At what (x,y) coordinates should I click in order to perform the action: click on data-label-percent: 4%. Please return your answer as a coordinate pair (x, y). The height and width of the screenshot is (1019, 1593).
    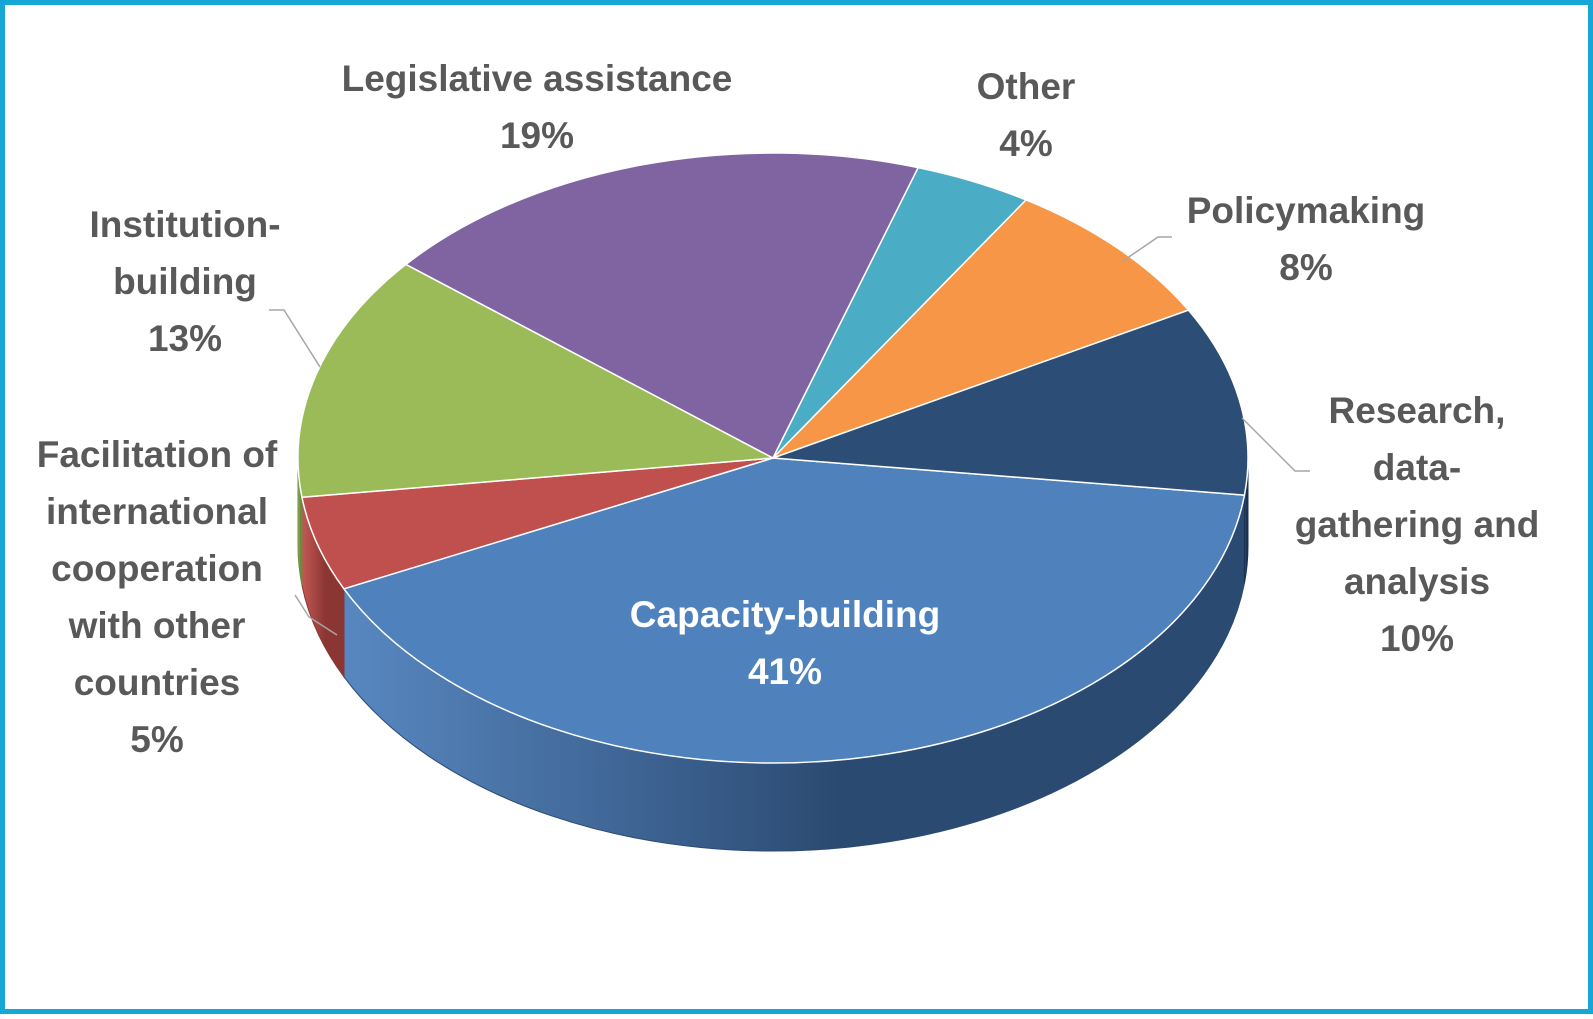
    Looking at the image, I should click on (1025, 143).